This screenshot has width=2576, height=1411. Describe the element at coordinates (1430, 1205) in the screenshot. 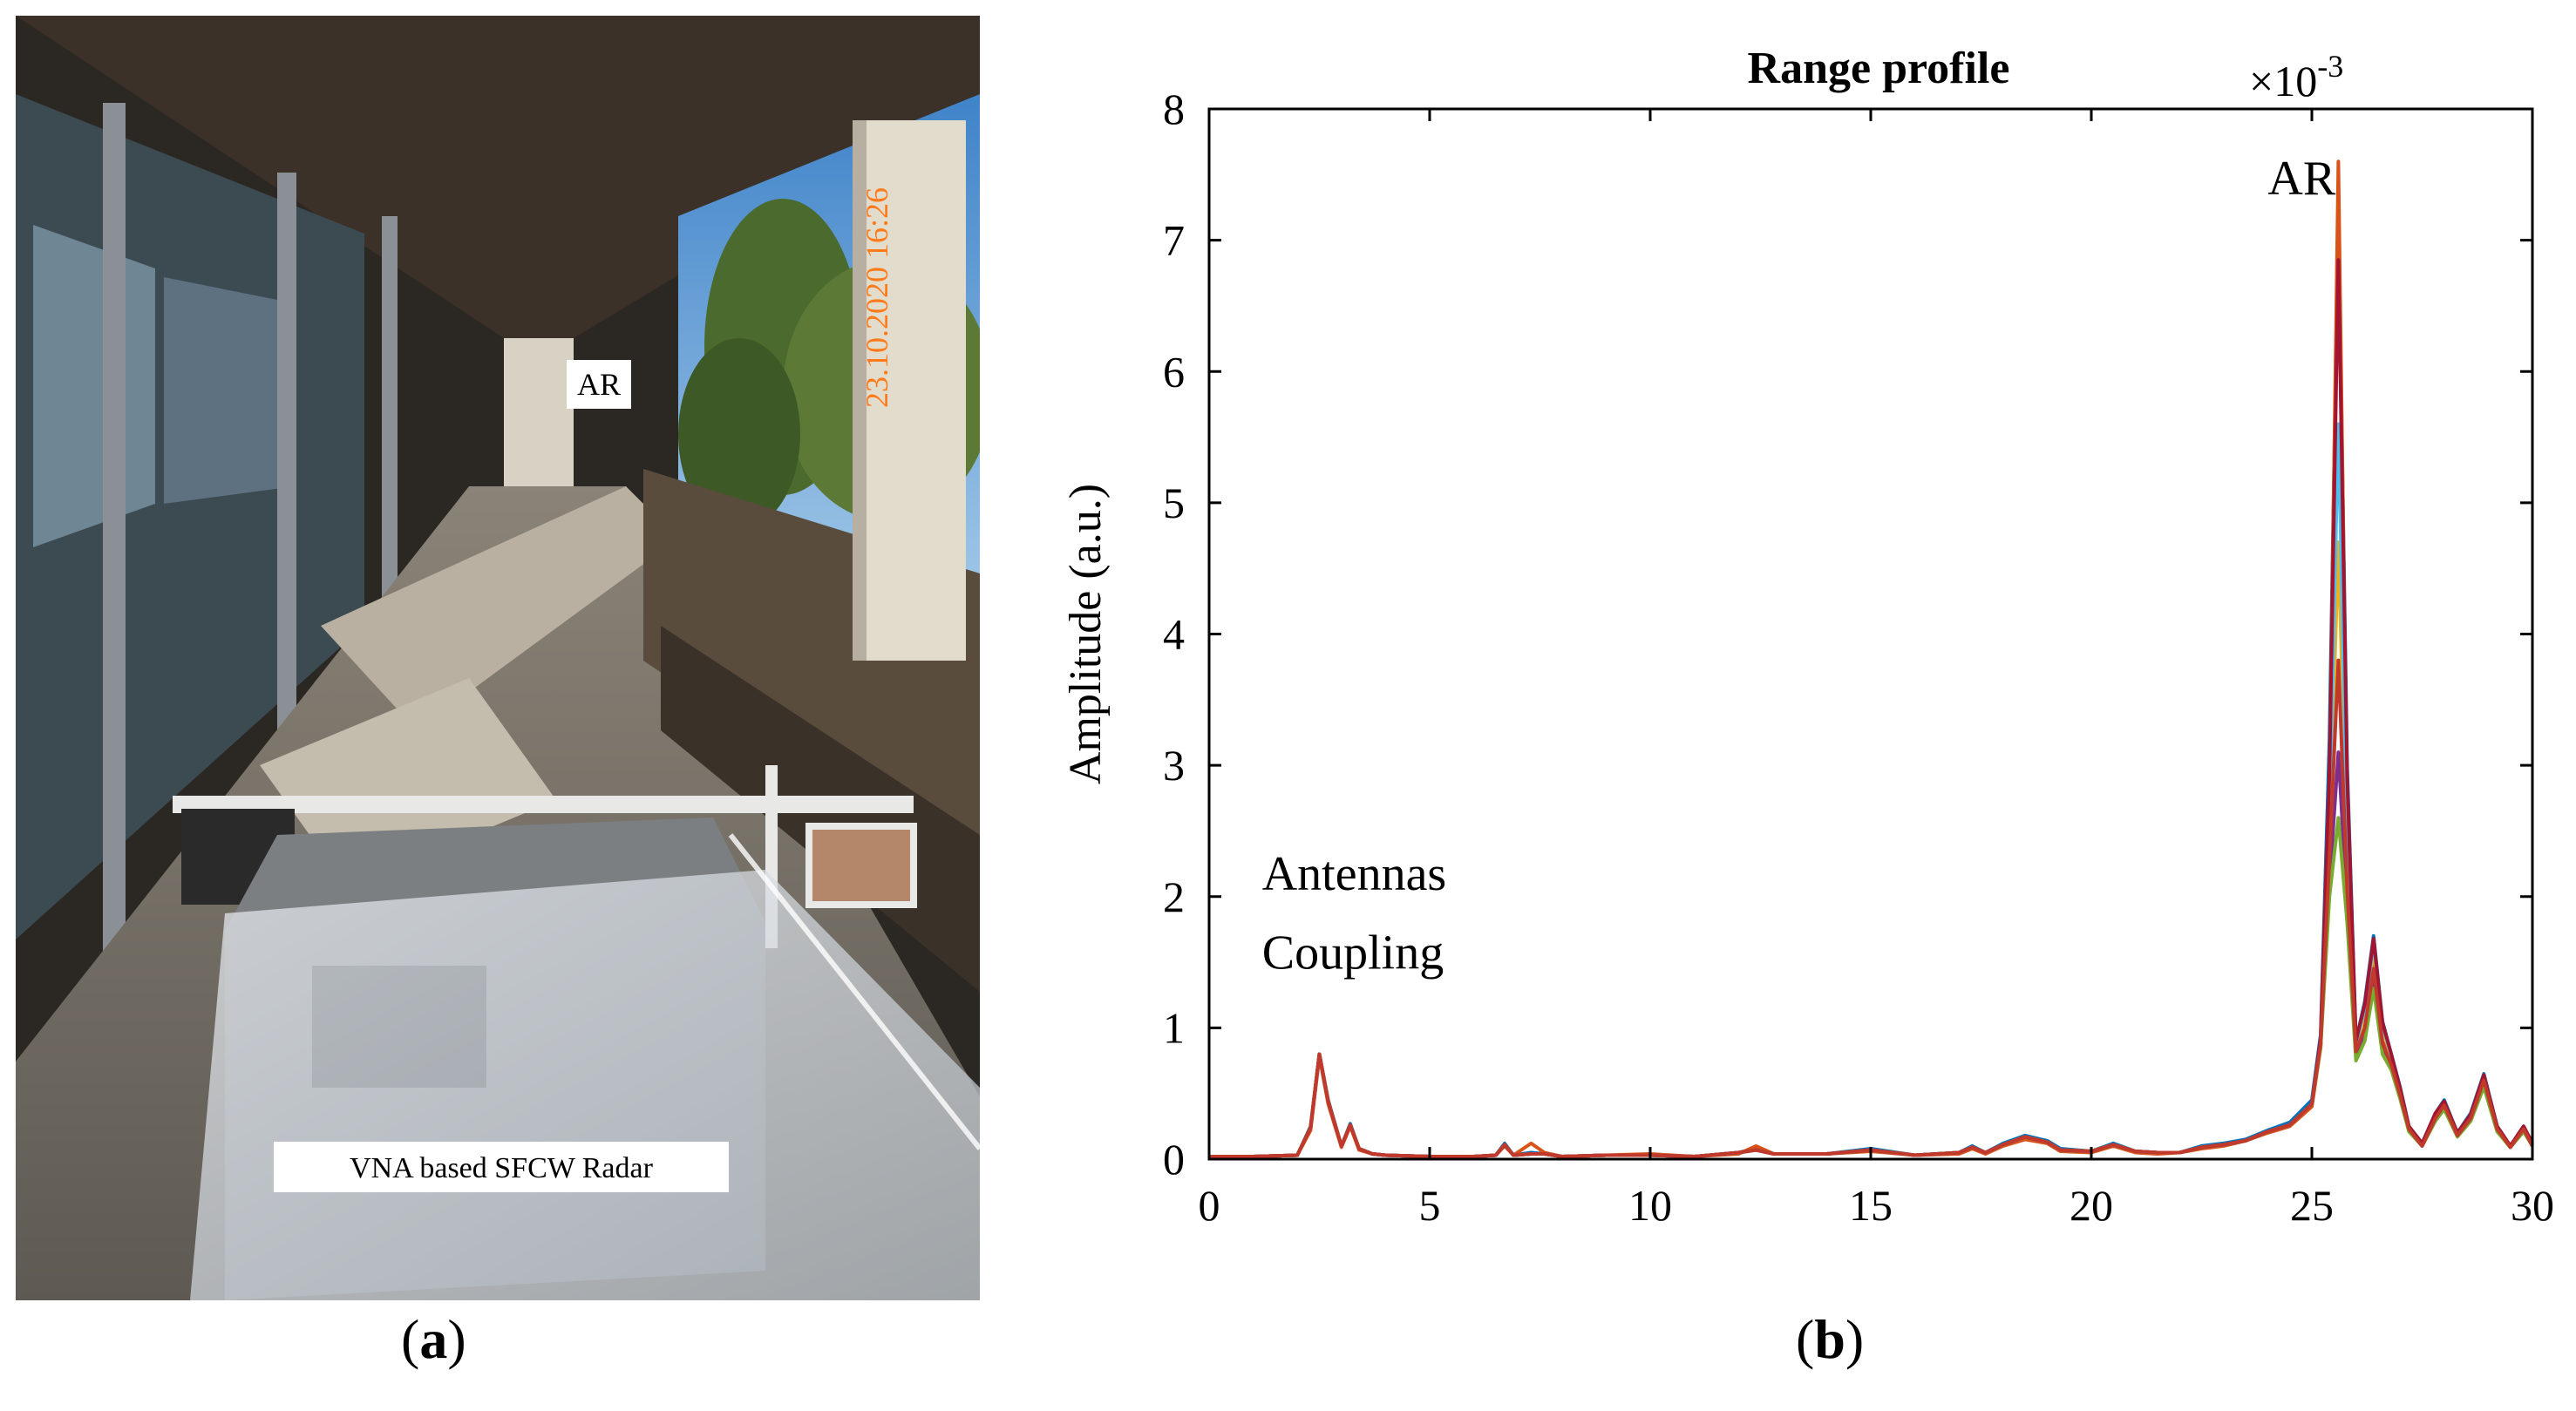

I see `x-tick-label: 5` at that location.